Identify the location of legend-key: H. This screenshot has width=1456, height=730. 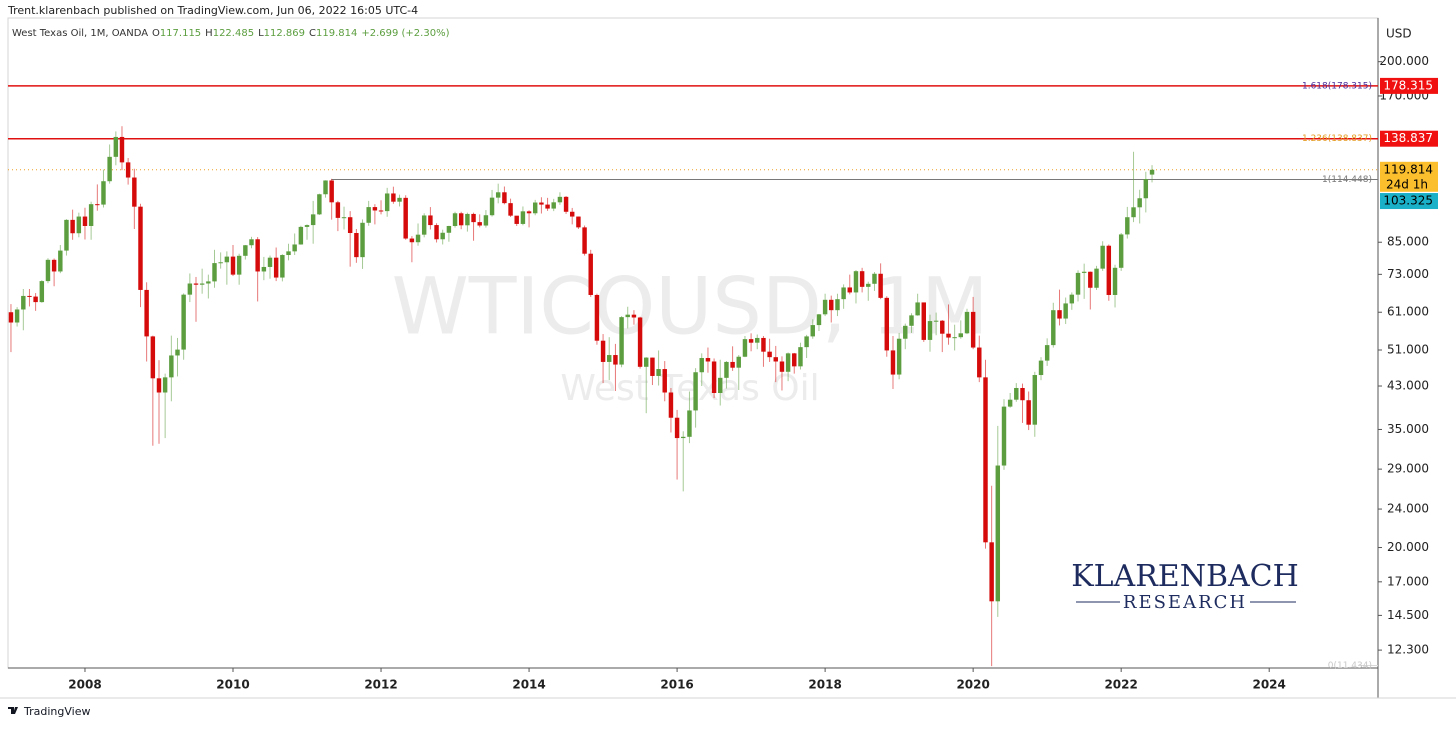
(209, 33).